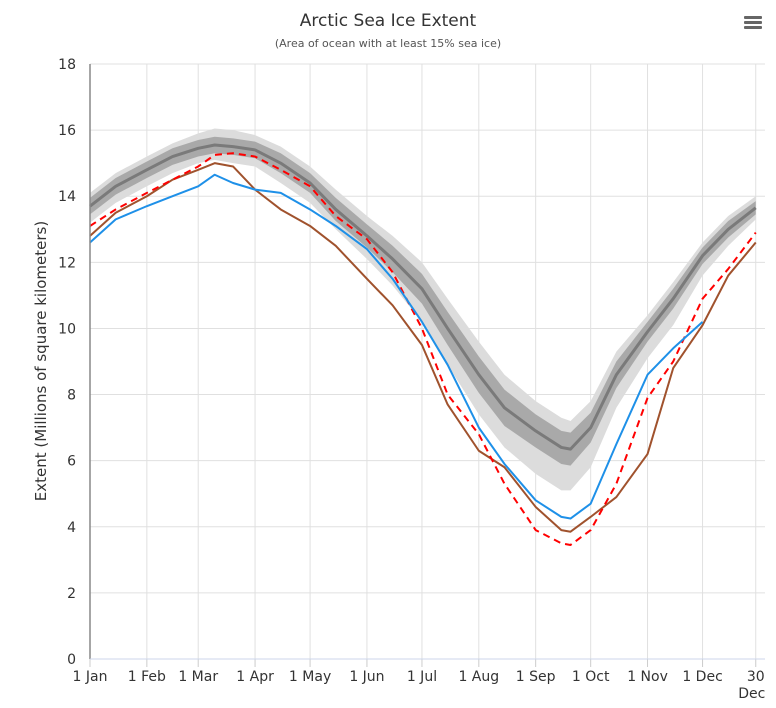 The image size is (776, 708). I want to click on x-tick-label: 1 Jun, so click(366, 677).